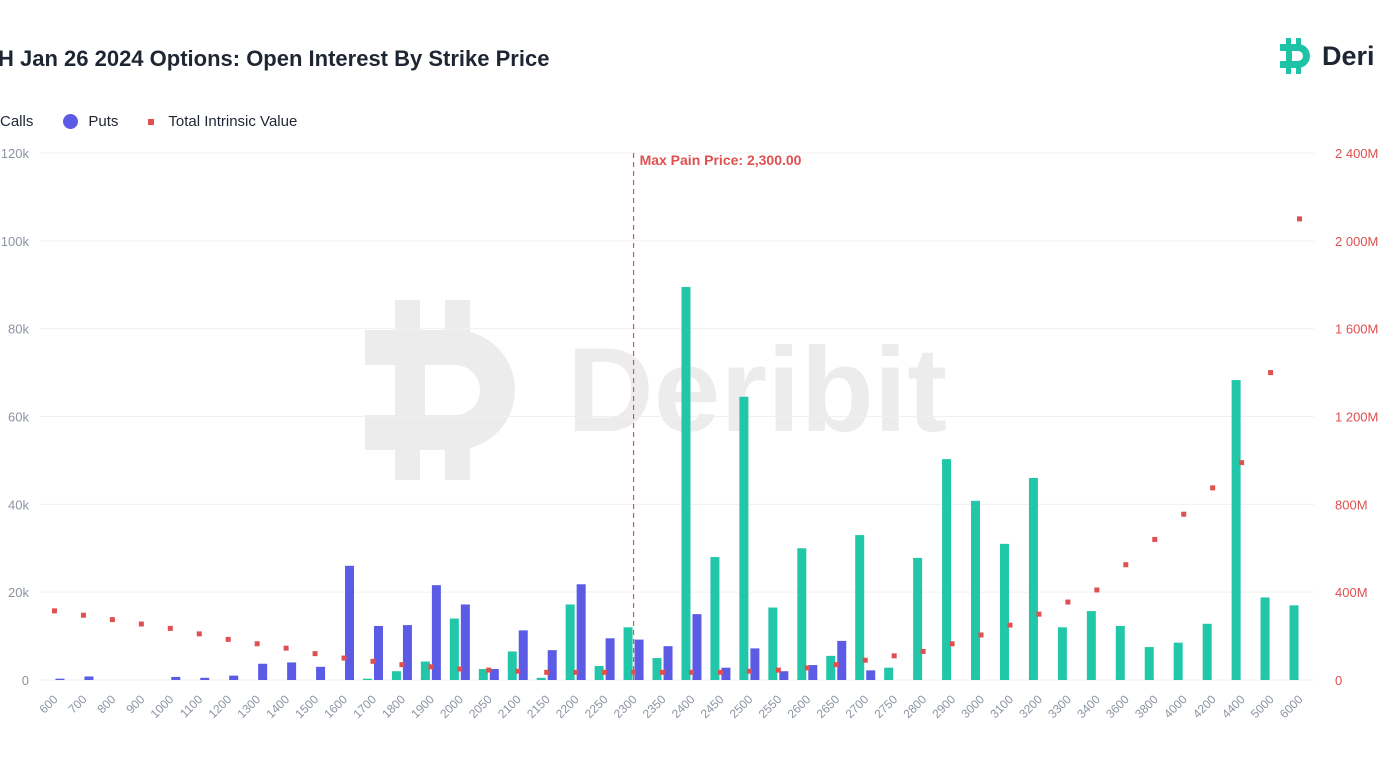 This screenshot has width=1380, height=775. What do you see at coordinates (220, 706) in the screenshot?
I see `x-axis-tick-label: 1200` at bounding box center [220, 706].